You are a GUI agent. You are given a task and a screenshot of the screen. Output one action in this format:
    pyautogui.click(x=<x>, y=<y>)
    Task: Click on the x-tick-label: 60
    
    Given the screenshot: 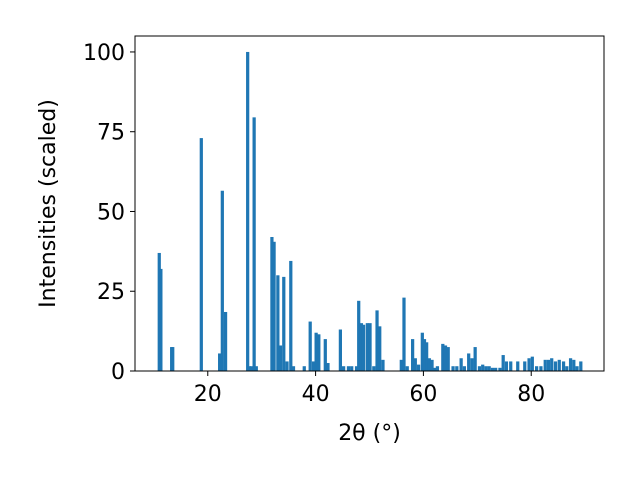 What is the action you would take?
    pyautogui.click(x=423, y=394)
    